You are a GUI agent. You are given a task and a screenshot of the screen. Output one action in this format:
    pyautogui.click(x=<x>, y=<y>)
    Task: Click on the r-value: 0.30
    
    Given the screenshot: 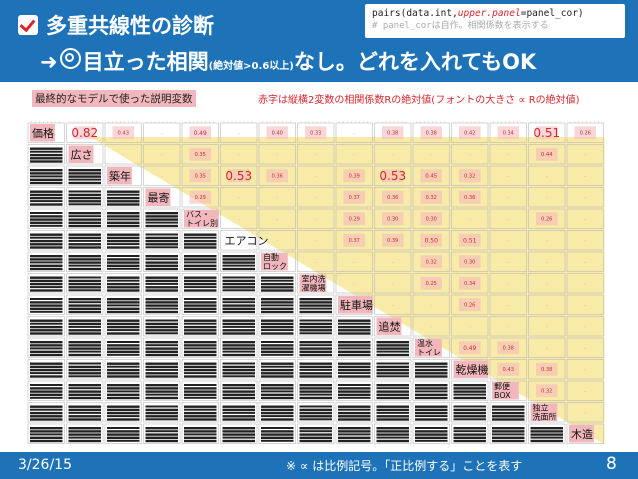 What is the action you would take?
    pyautogui.click(x=392, y=220)
    